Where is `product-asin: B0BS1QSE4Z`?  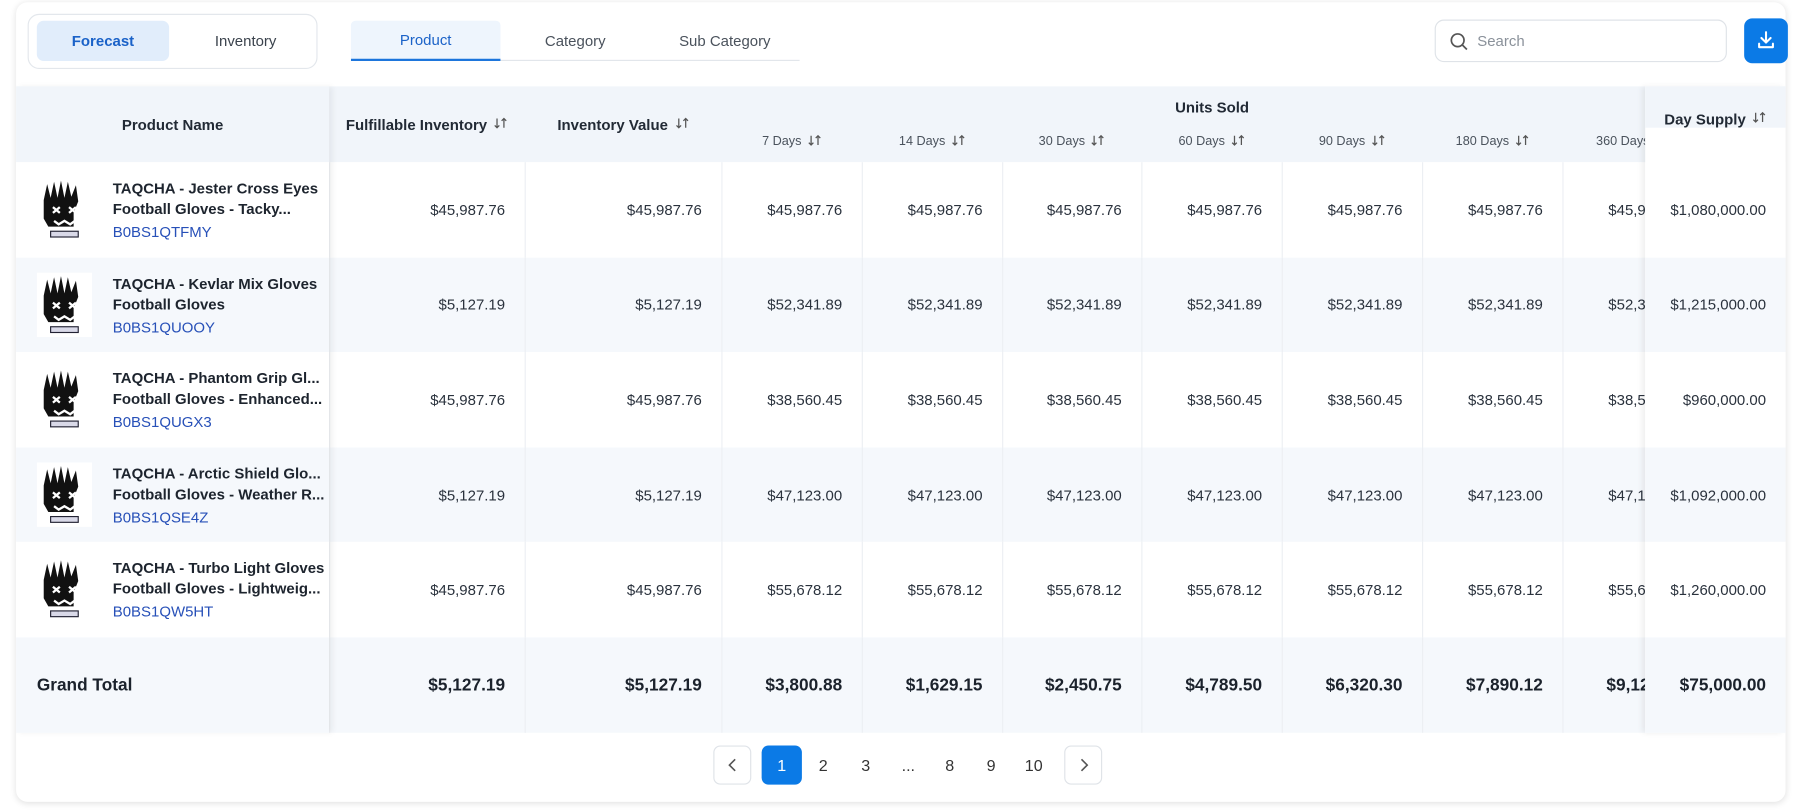
product-asin: B0BS1QSE4Z is located at coordinates (160, 517).